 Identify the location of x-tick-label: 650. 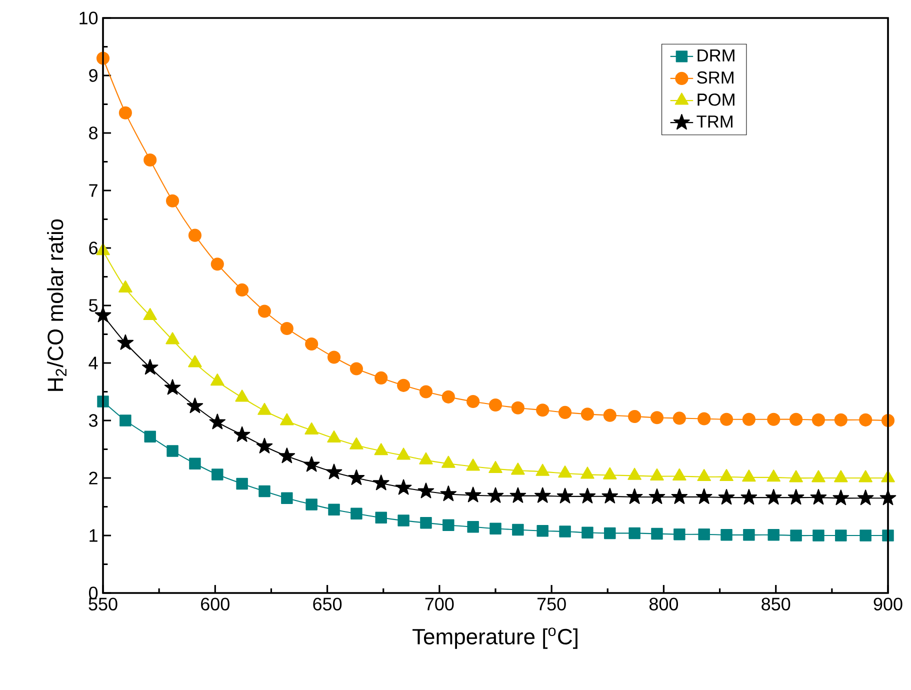
(327, 604).